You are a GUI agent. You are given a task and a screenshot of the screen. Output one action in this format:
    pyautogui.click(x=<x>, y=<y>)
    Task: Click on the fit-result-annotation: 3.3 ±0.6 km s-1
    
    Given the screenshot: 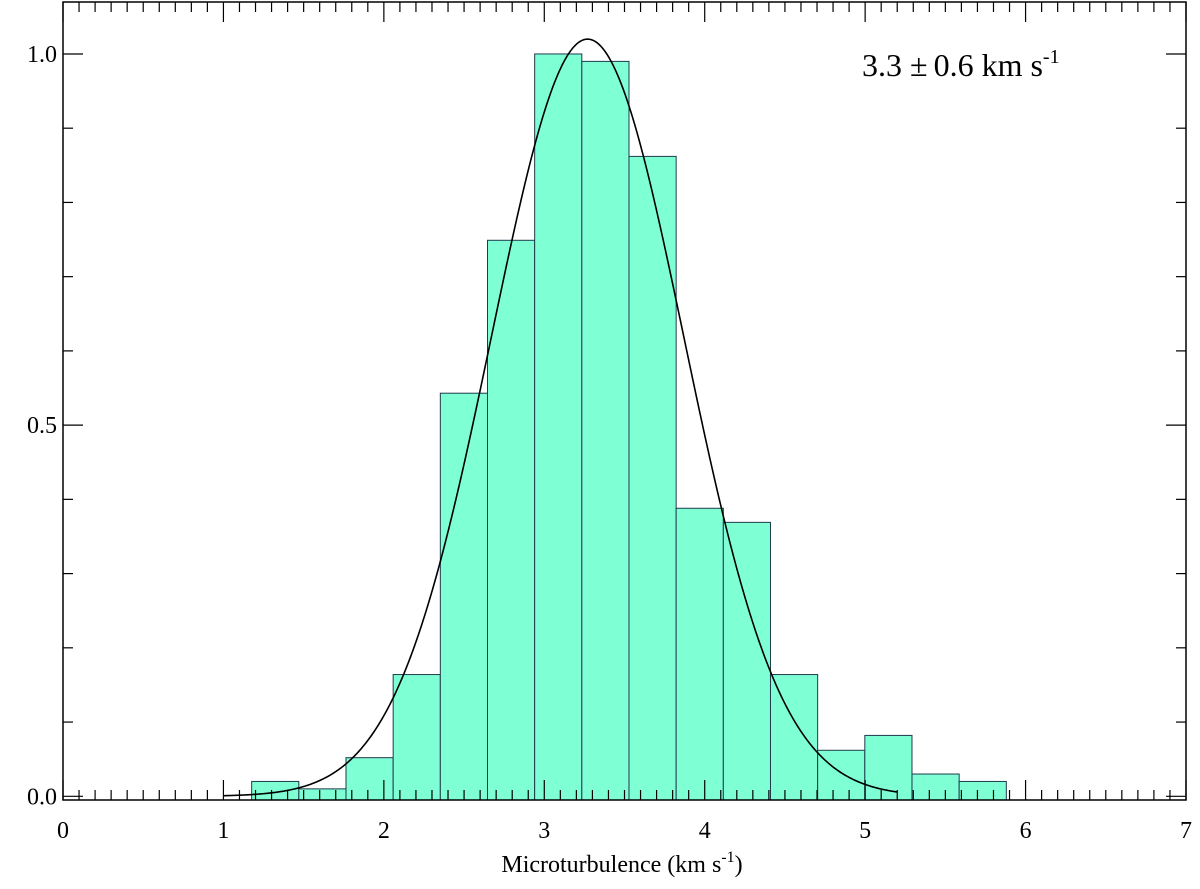 What is the action you would take?
    pyautogui.click(x=961, y=64)
    